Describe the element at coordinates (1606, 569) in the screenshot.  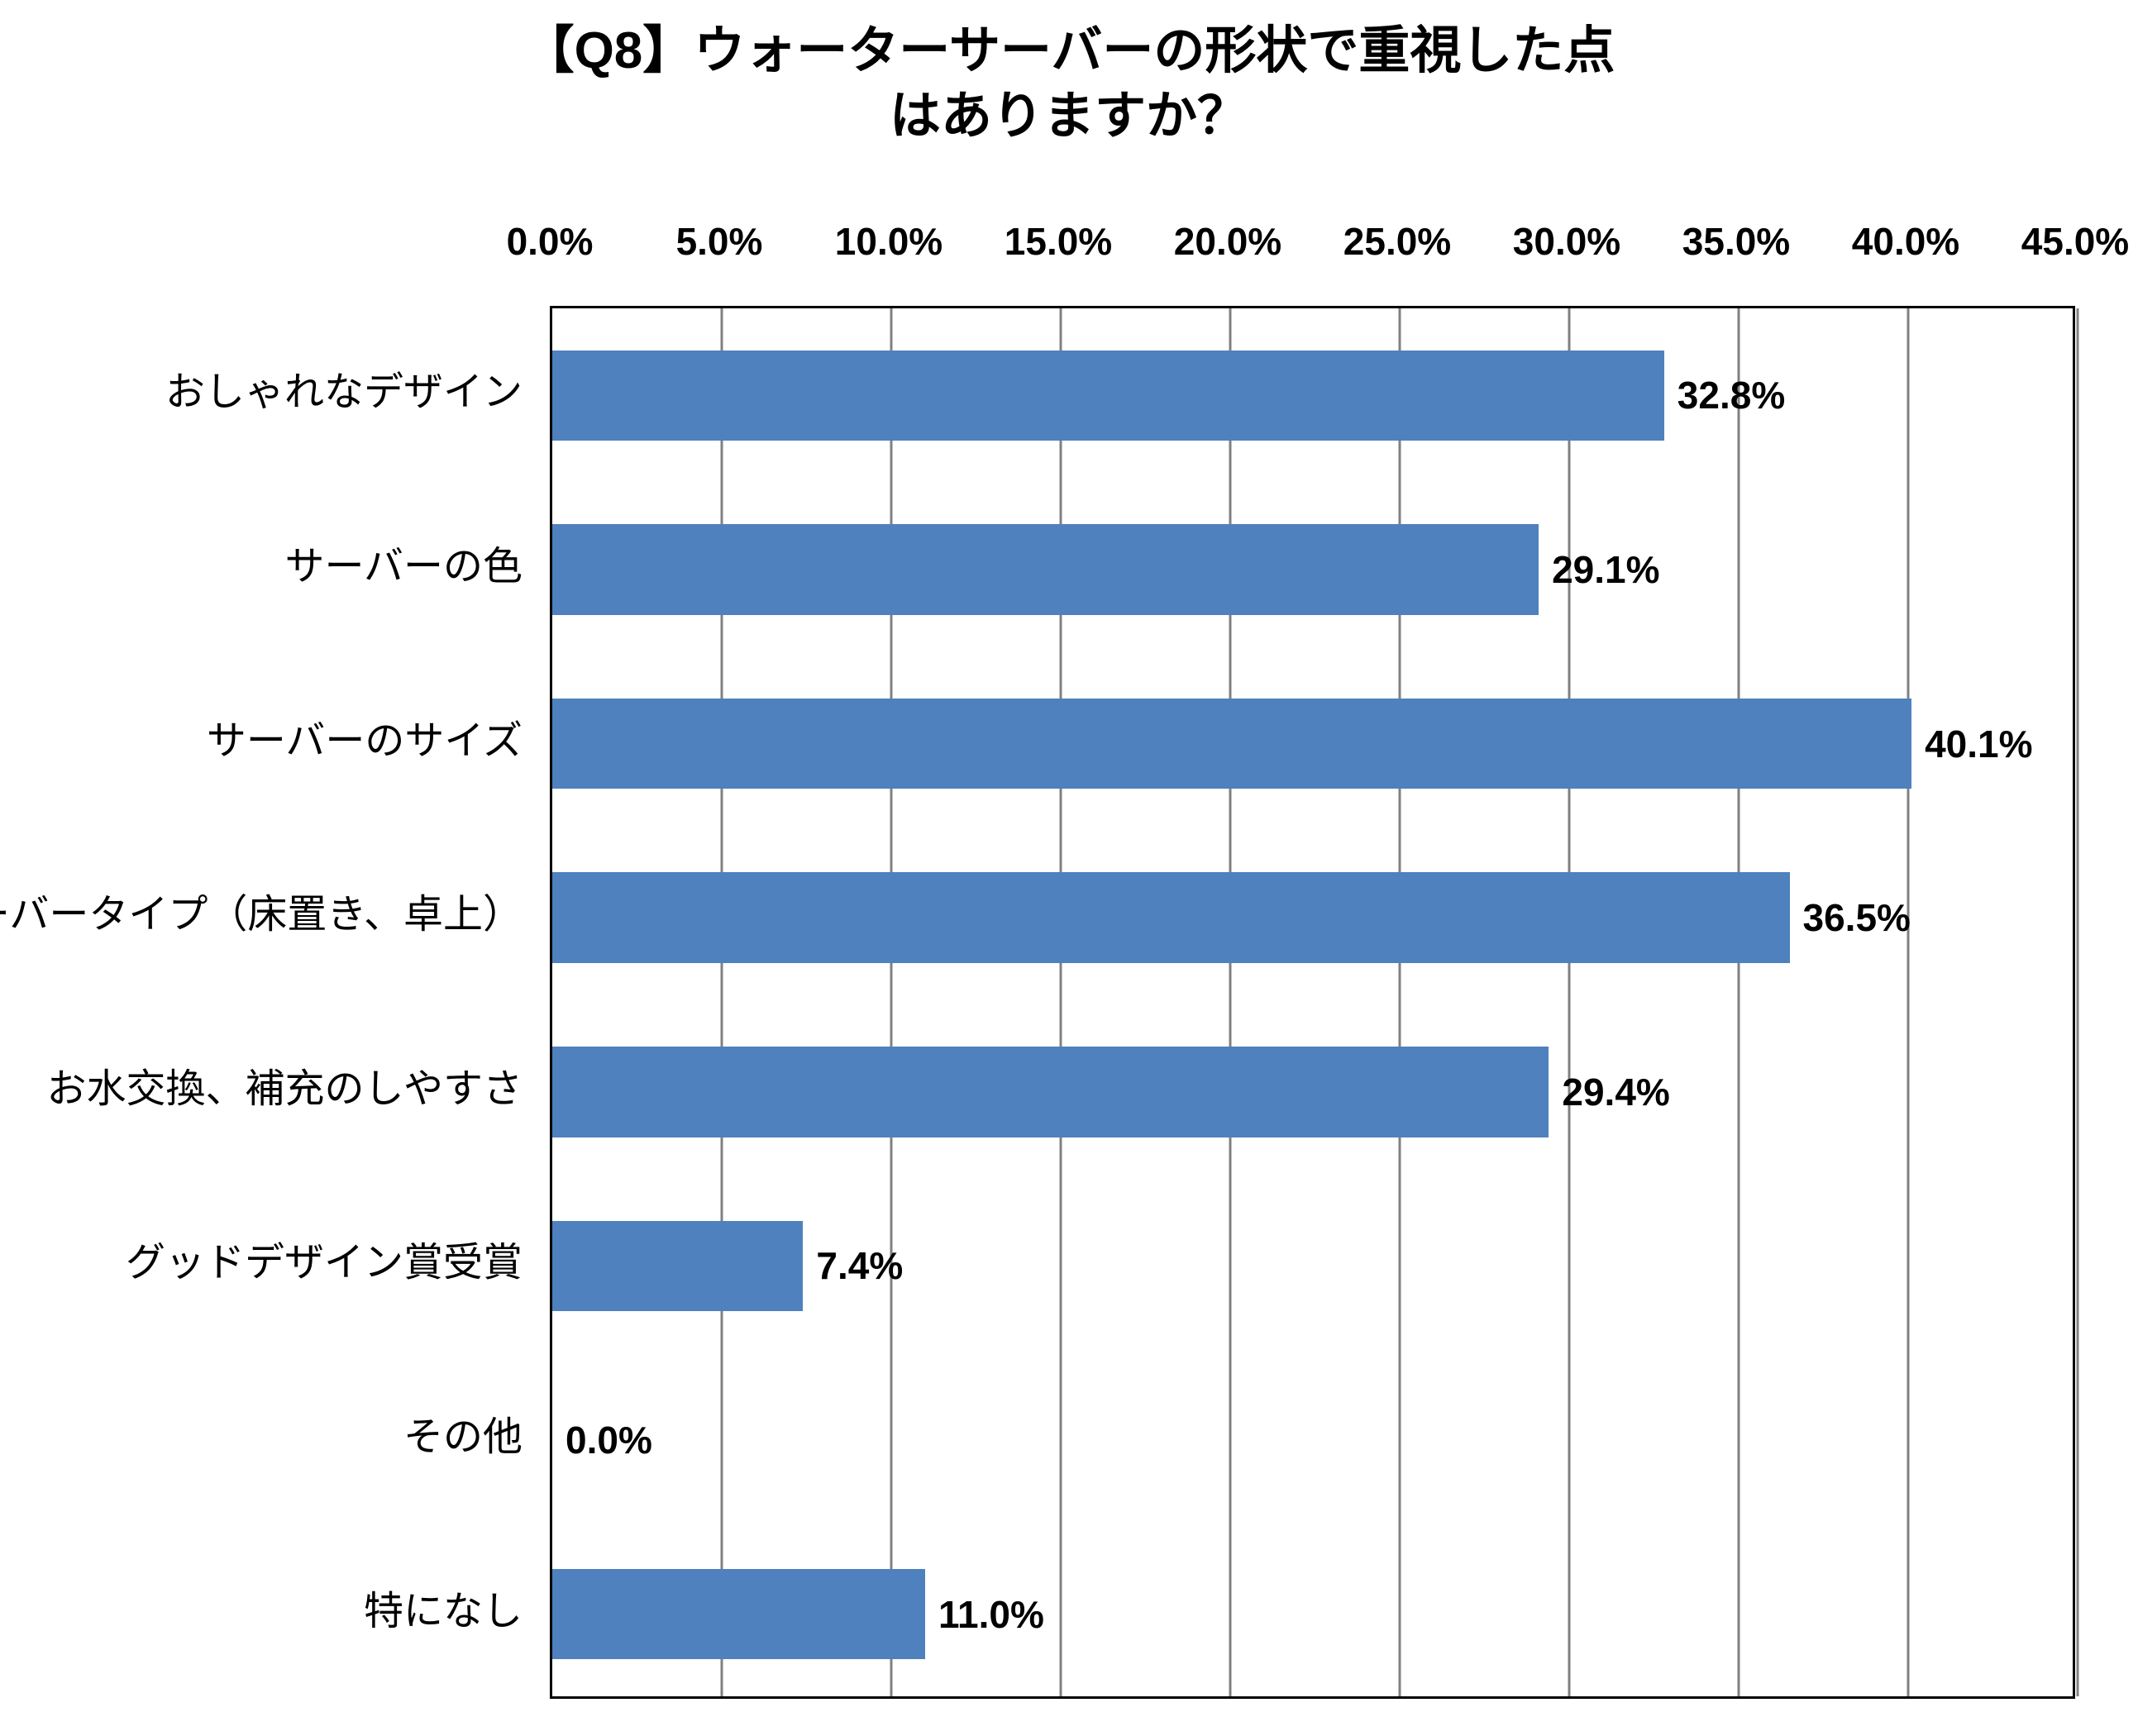
I see `bar-value-label: 29.1%` at that location.